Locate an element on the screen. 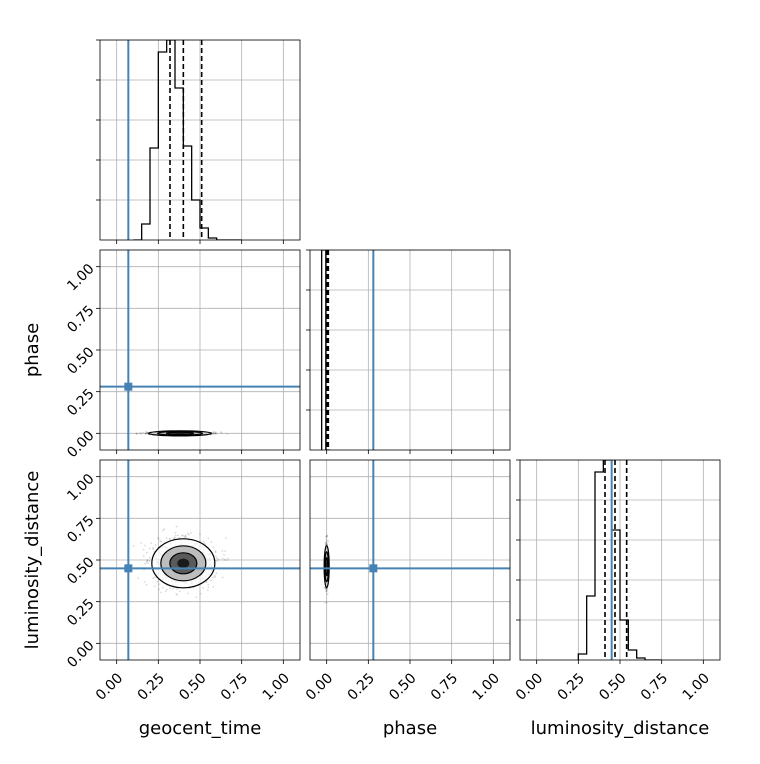 The height and width of the screenshot is (764, 760). panel-phase-phase is located at coordinates (408, 351).